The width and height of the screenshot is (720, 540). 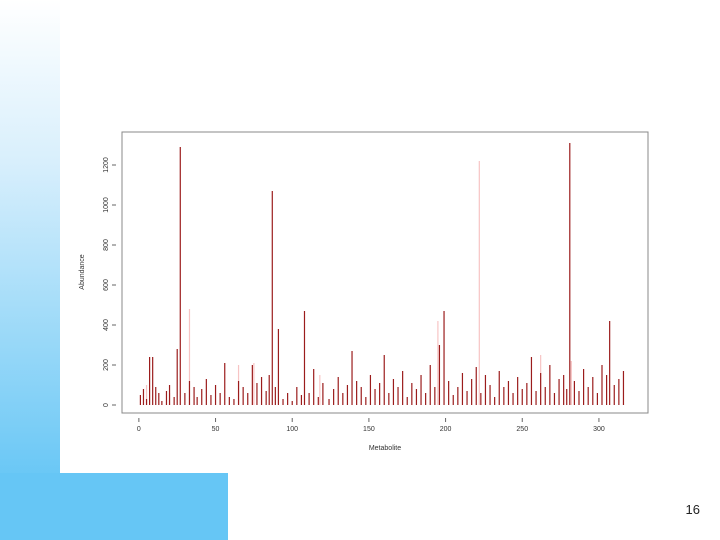 What do you see at coordinates (30, 270) in the screenshot?
I see `side-band` at bounding box center [30, 270].